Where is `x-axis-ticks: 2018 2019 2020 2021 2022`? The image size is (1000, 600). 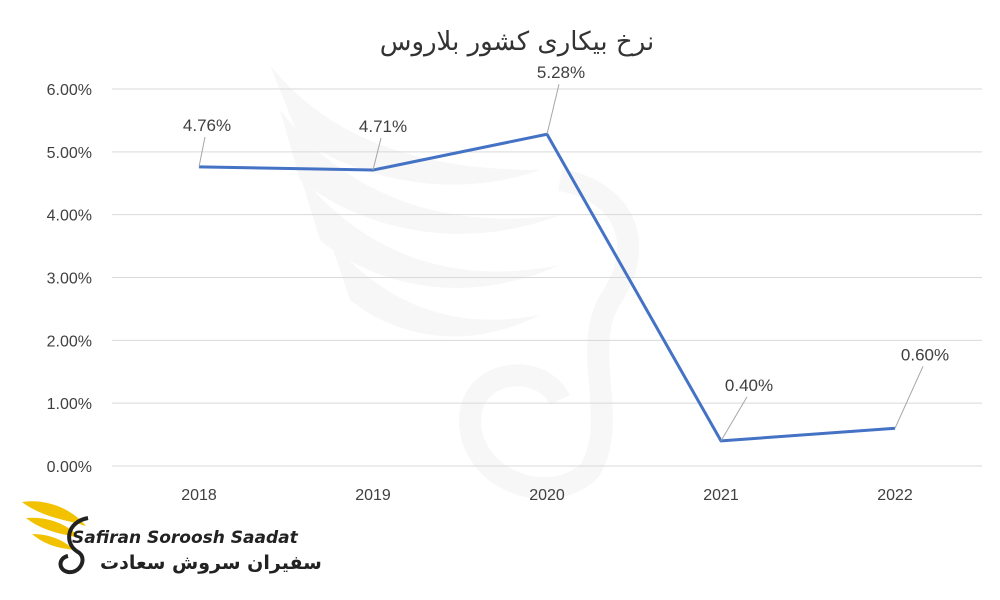
x-axis-ticks: 2018 2019 2020 2021 2022 is located at coordinates (547, 495).